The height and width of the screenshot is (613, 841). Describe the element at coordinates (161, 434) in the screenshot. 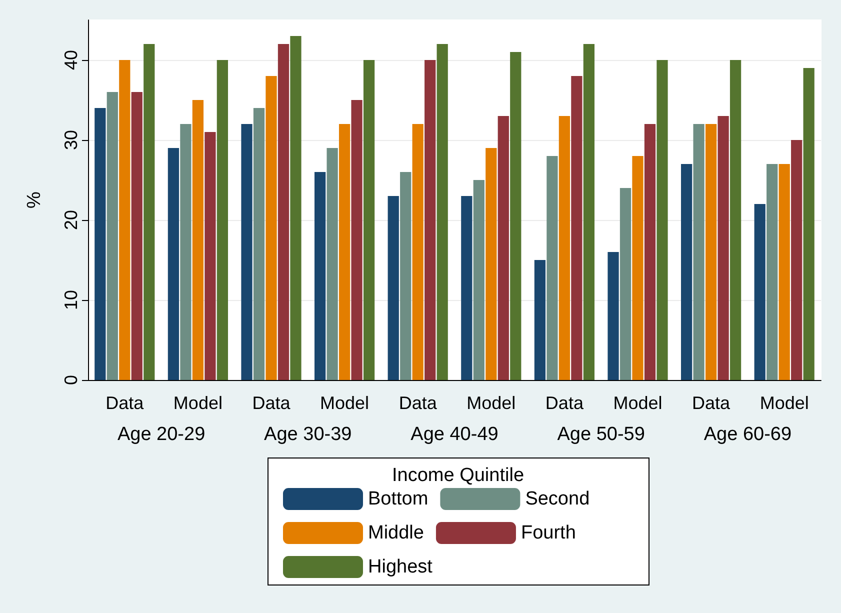

I see `text: Age 20-29` at that location.